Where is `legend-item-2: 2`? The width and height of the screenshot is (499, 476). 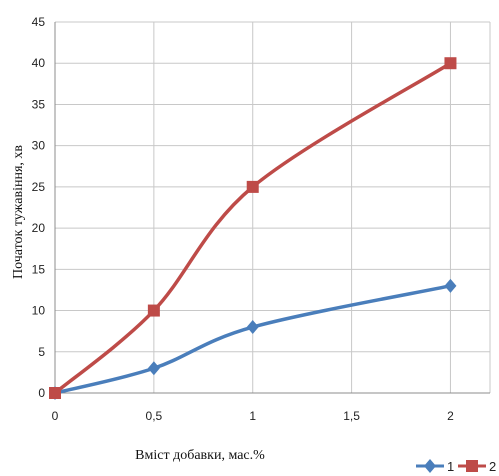 legend-item-2: 2 is located at coordinates (477, 466).